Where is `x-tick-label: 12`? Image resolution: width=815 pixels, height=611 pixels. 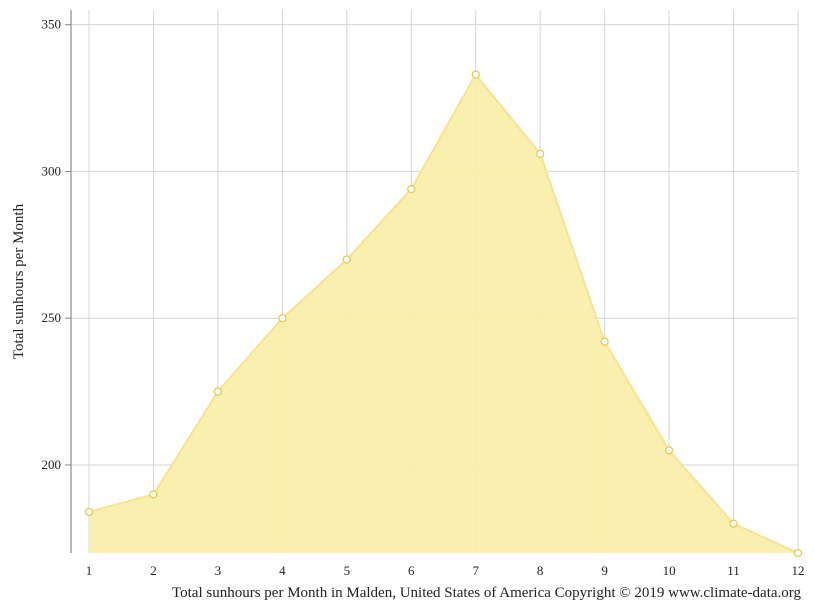
x-tick-label: 12 is located at coordinates (798, 570).